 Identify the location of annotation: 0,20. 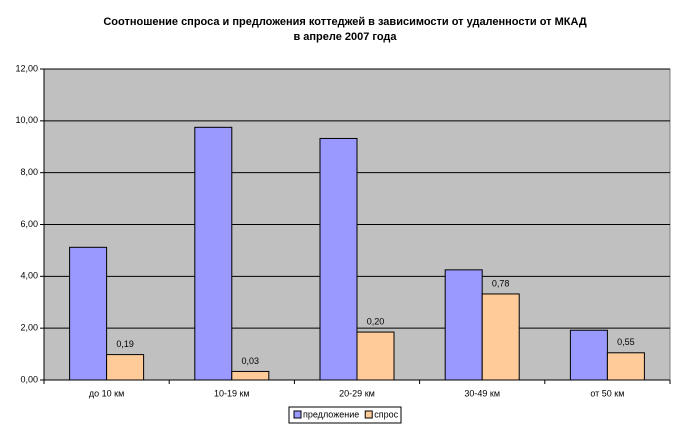
(376, 321).